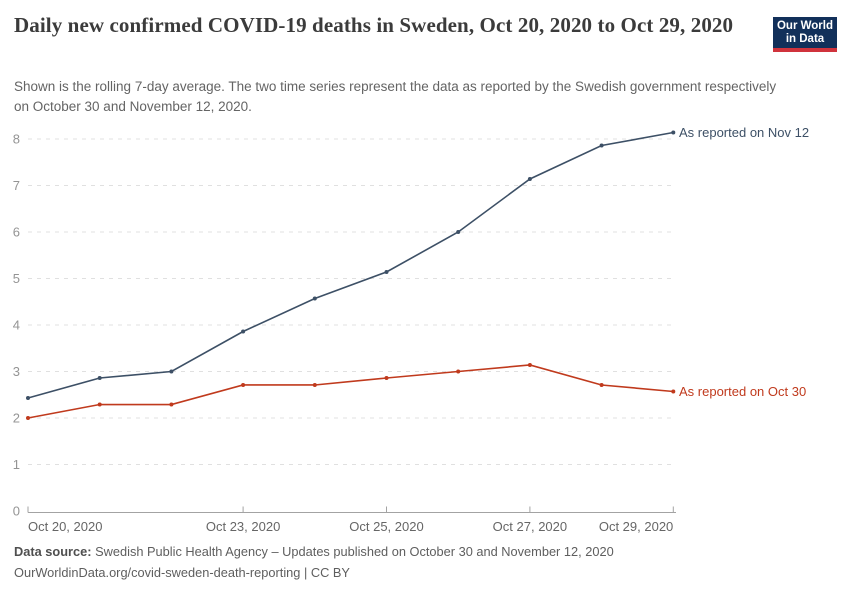 This screenshot has height=600, width=850. Describe the element at coordinates (16, 325) in the screenshot. I see `y-tick-label: 4` at that location.